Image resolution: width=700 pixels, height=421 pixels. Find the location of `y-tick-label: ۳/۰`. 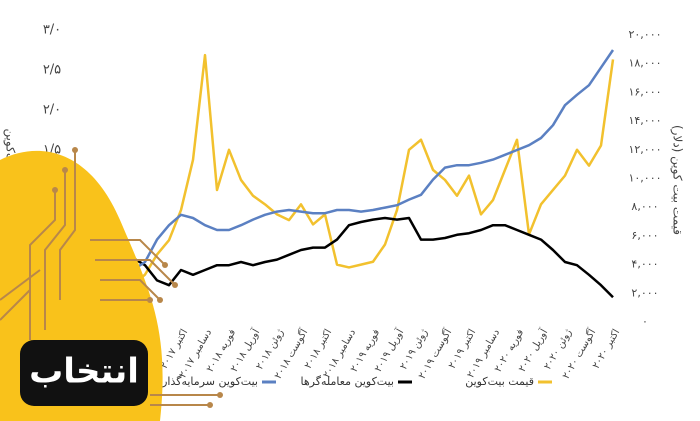

y-tick-label: ۳/۰ is located at coordinates (52, 30).